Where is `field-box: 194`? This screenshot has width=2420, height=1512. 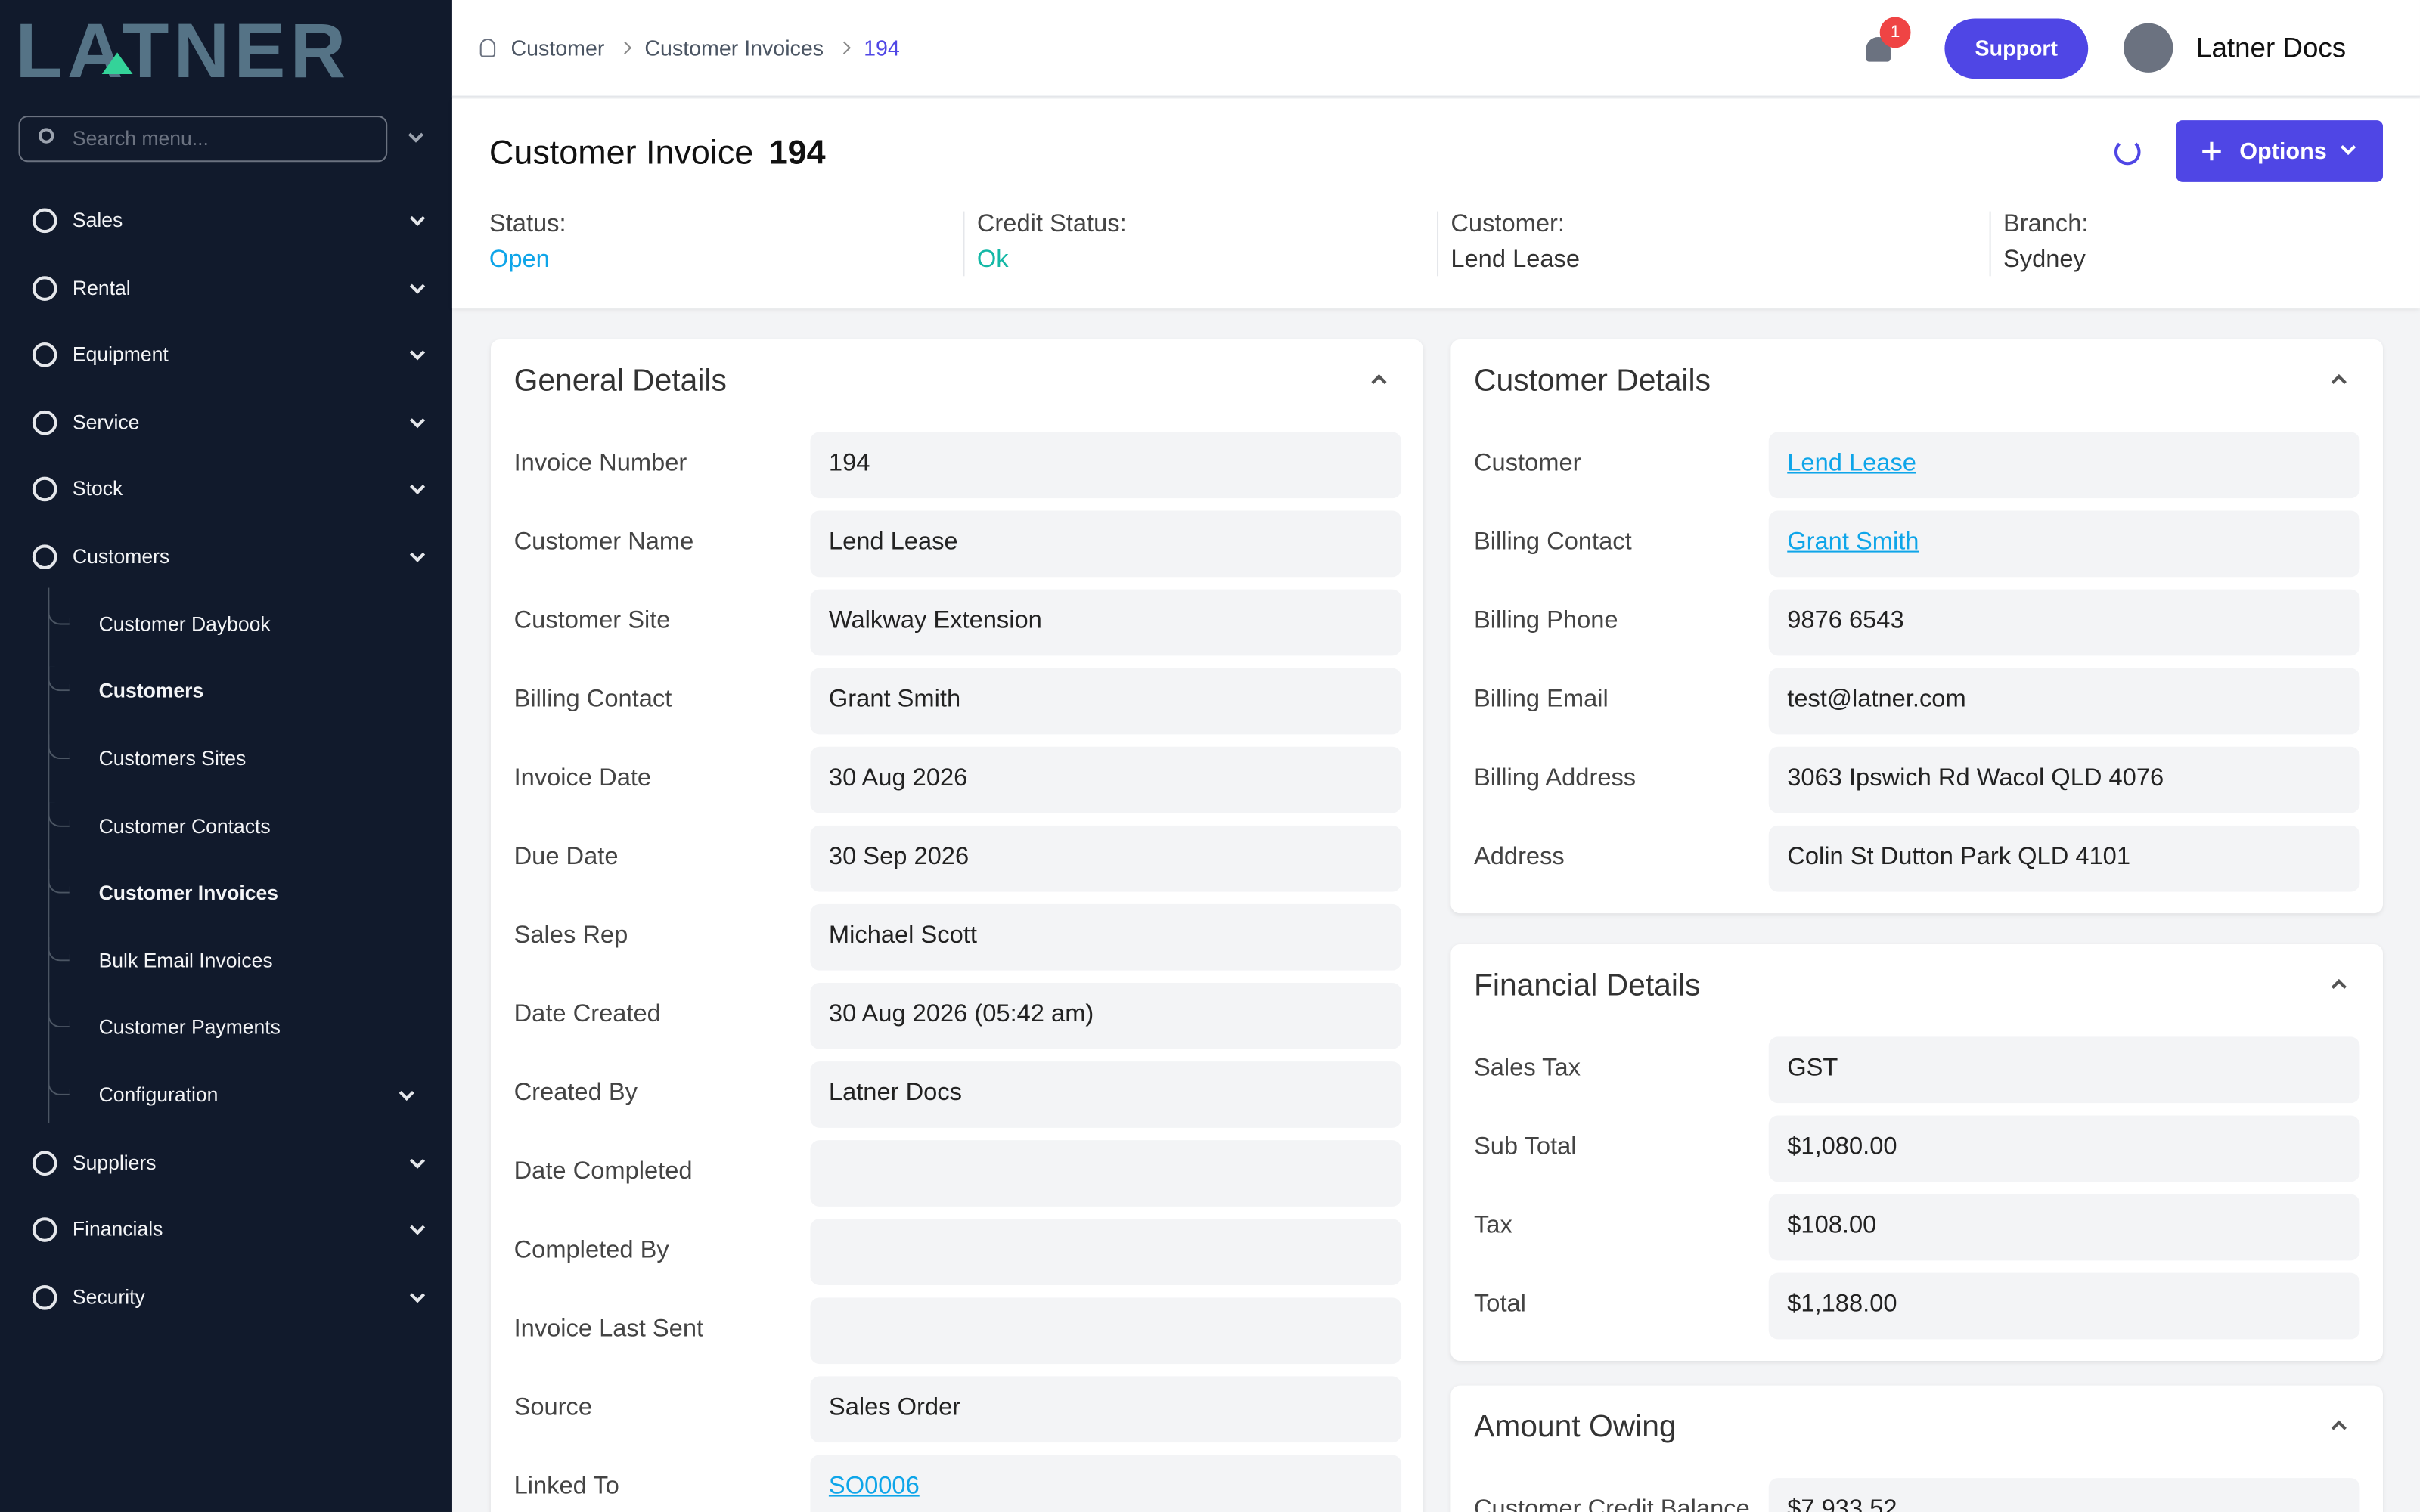
field-box: 194 is located at coordinates (1106, 465).